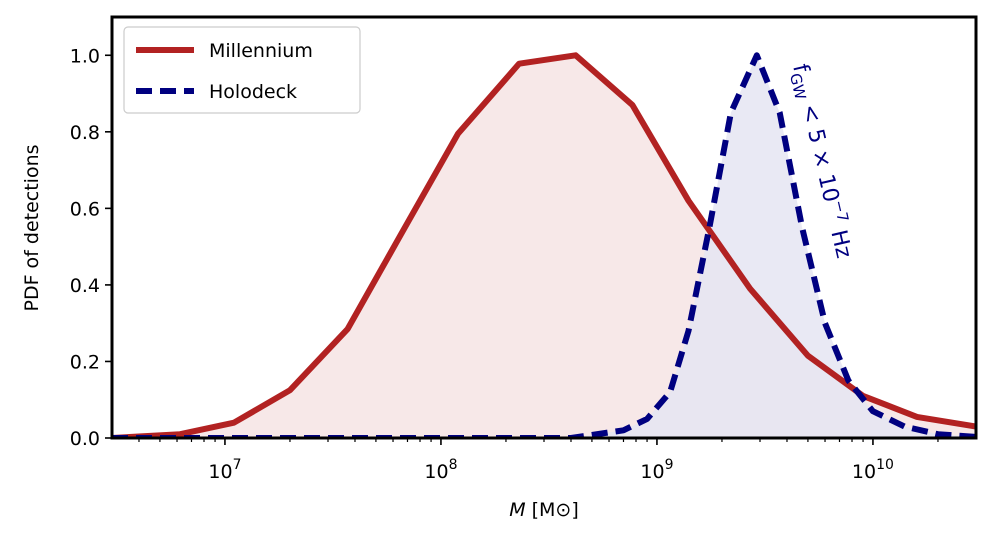 The image size is (996, 541). What do you see at coordinates (85, 209) in the screenshot?
I see `y-tick-label: 0.6` at bounding box center [85, 209].